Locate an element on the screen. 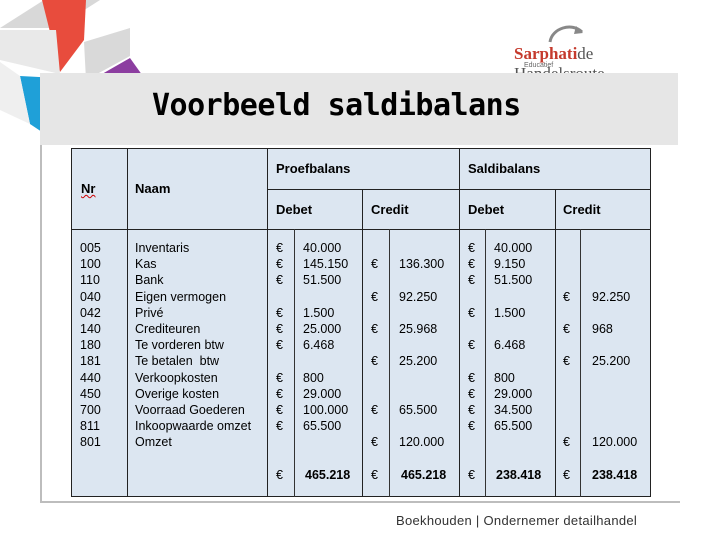  proef-credit-cell: 120.000 is located at coordinates (422, 442).